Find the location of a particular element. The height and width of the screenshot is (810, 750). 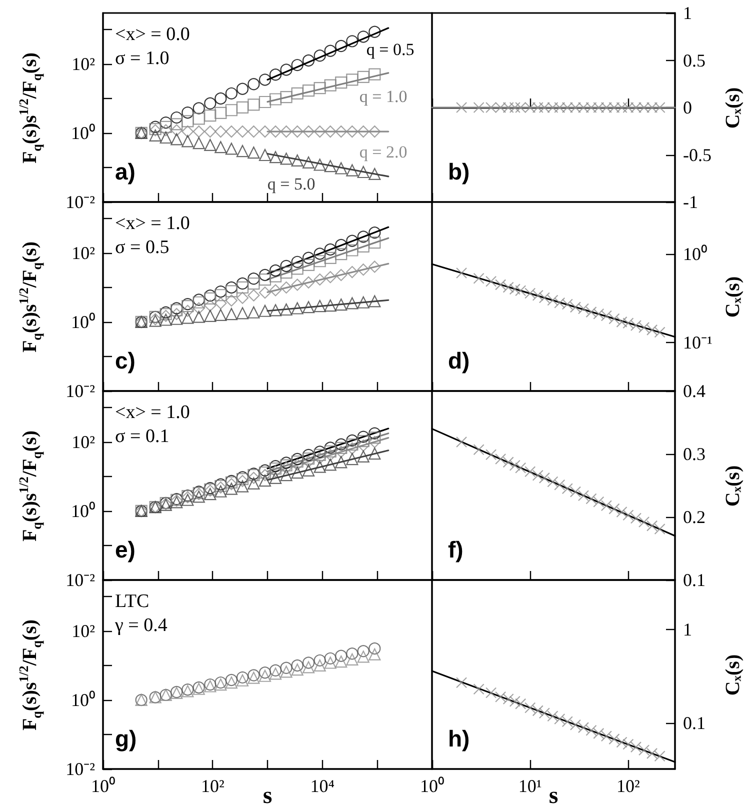

annotation: f) is located at coordinates (456, 549).